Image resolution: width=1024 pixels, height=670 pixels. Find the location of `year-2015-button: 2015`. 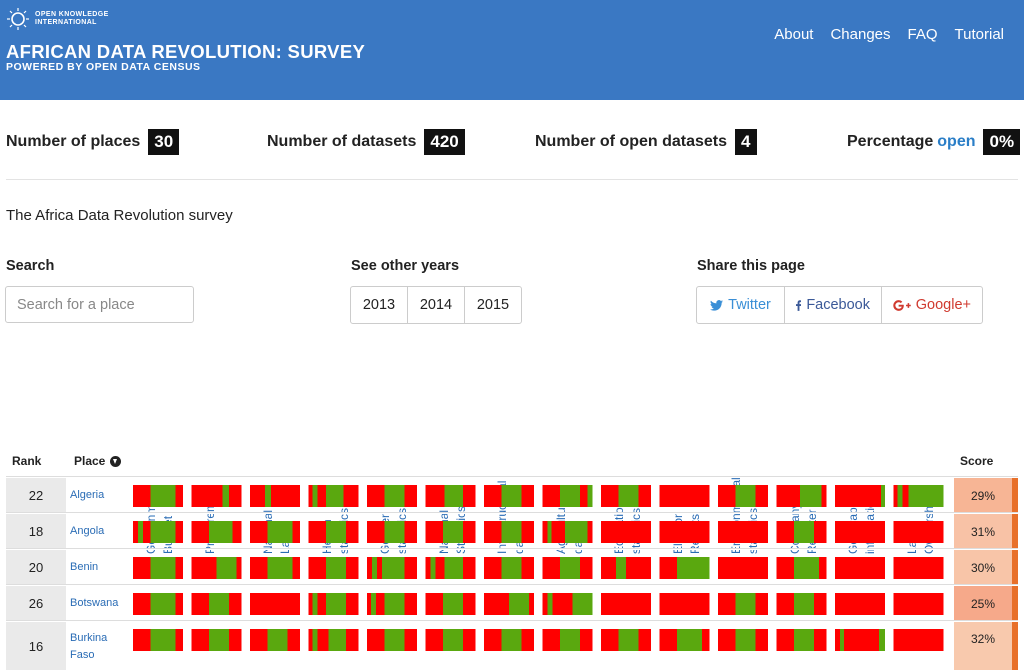

year-2015-button: 2015 is located at coordinates (493, 305).